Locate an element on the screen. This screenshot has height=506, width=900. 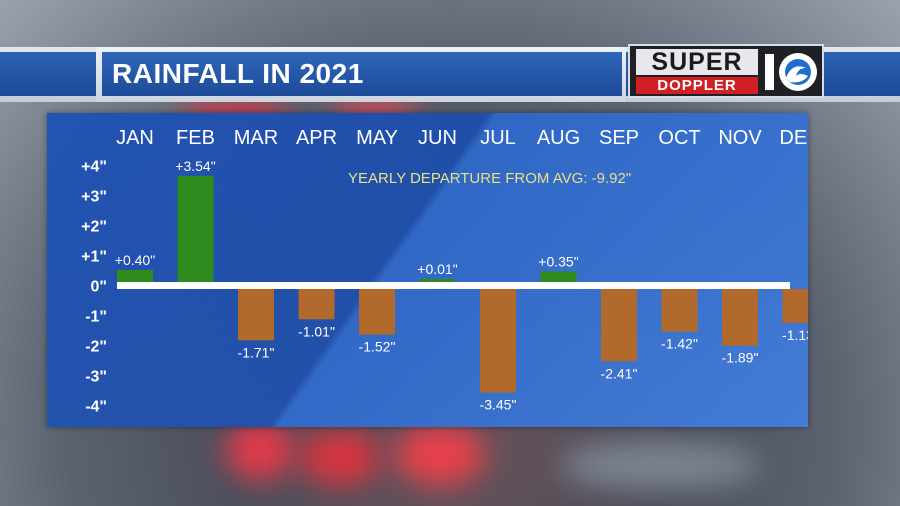
bar-mar is located at coordinates (256, 315).